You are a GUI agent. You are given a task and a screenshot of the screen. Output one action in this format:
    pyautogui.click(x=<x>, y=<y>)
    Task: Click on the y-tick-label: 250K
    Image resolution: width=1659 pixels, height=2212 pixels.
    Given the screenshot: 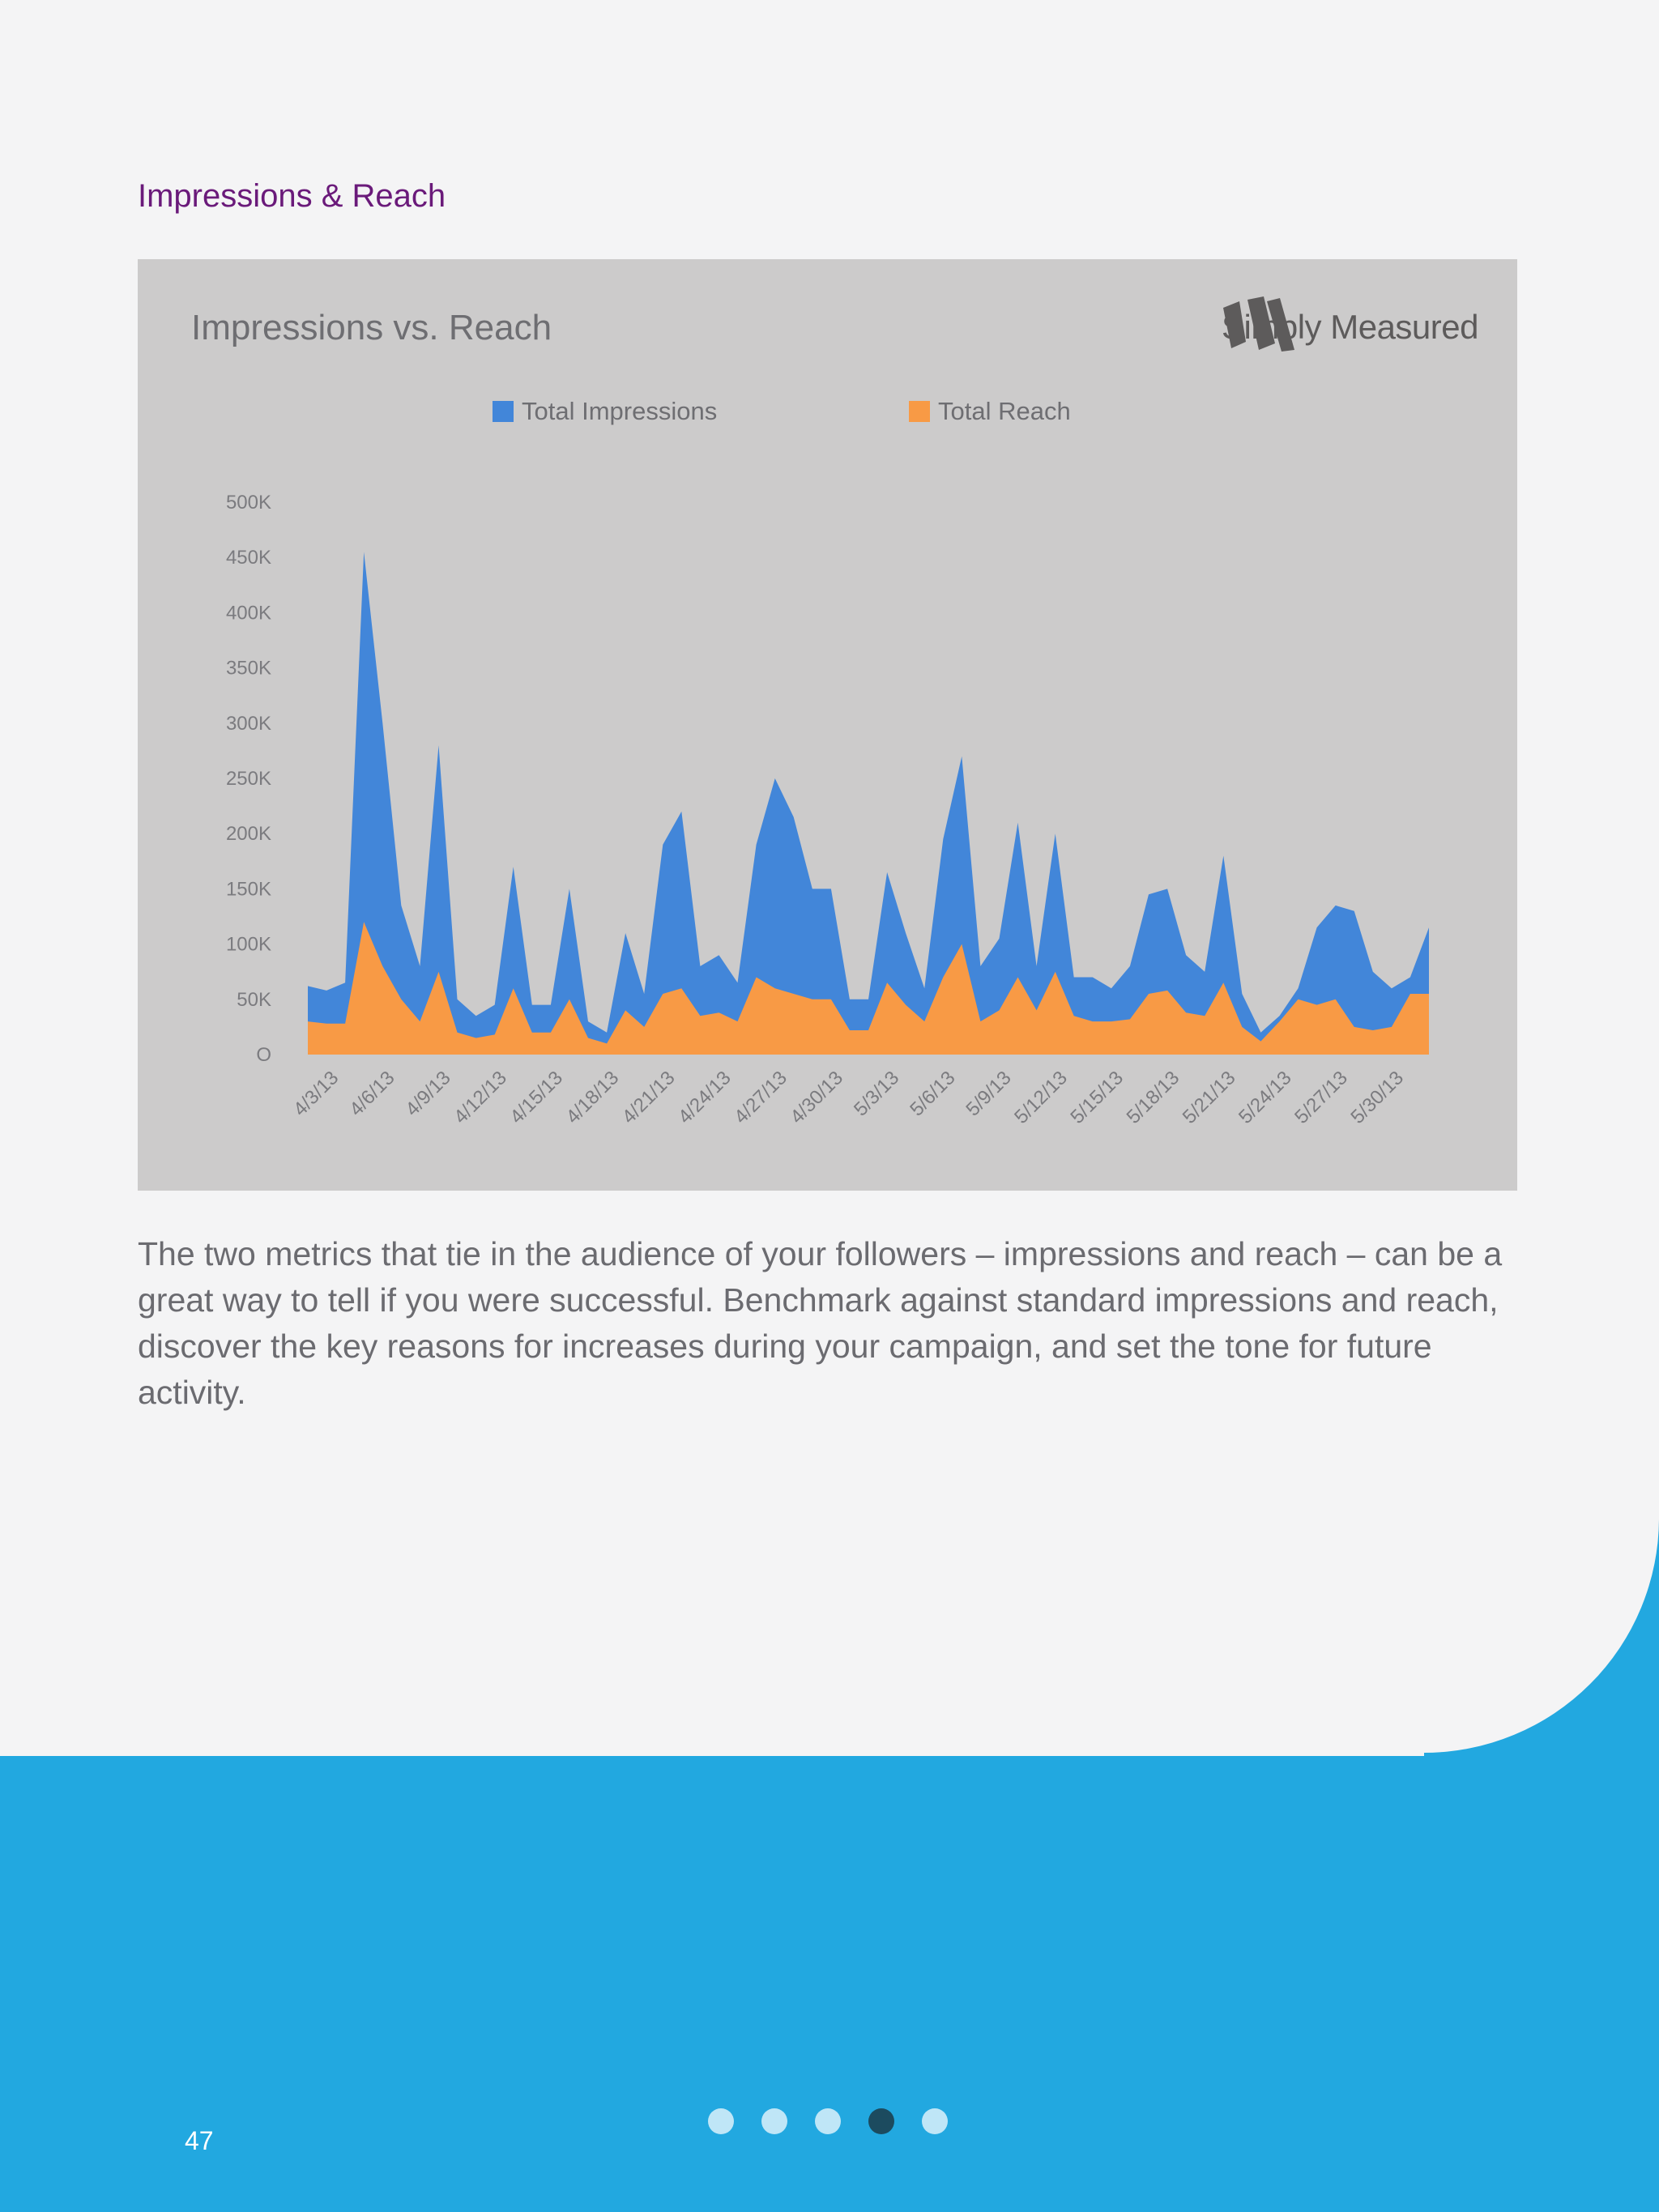 What is the action you would take?
    pyautogui.click(x=248, y=779)
    